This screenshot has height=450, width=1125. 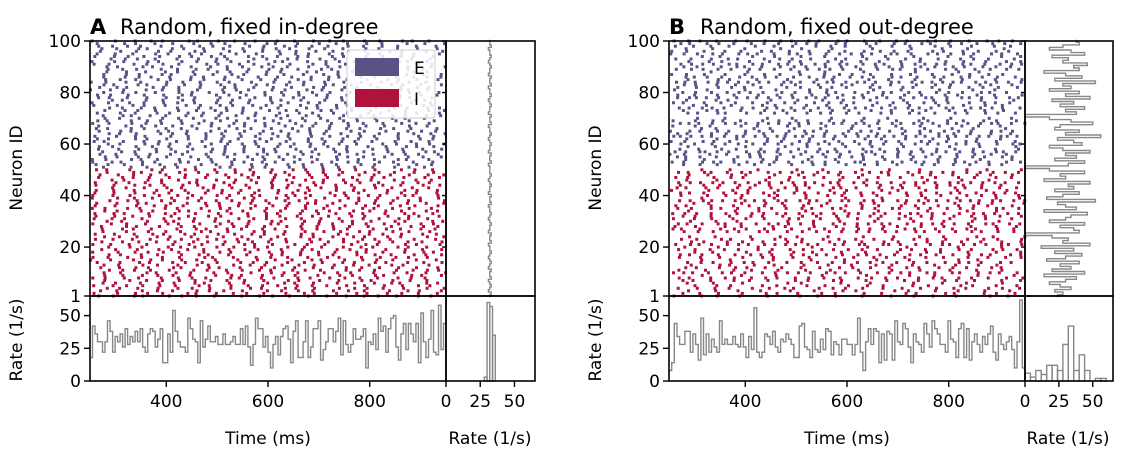 I want to click on rate-hist-frame, so click(x=490, y=338).